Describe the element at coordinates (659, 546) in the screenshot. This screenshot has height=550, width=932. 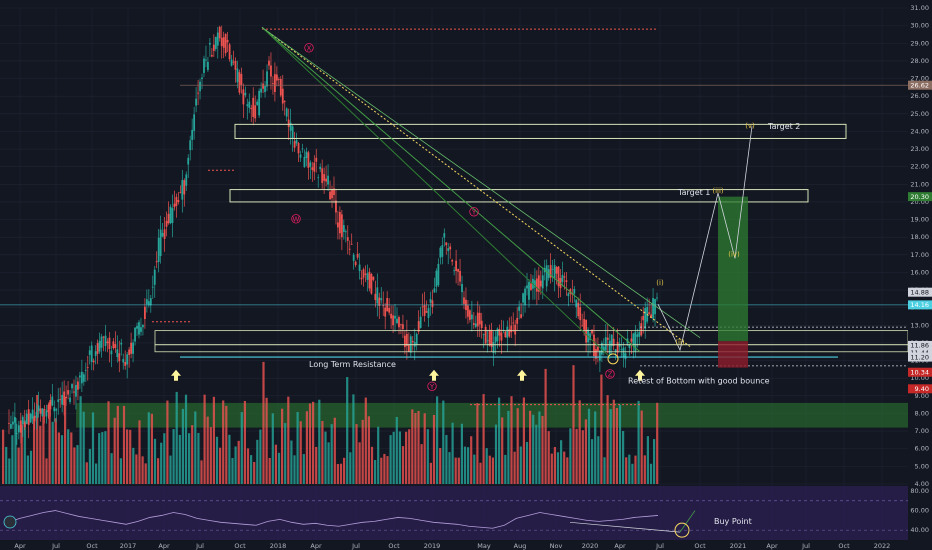
I see `time-tick-label: Jul` at that location.